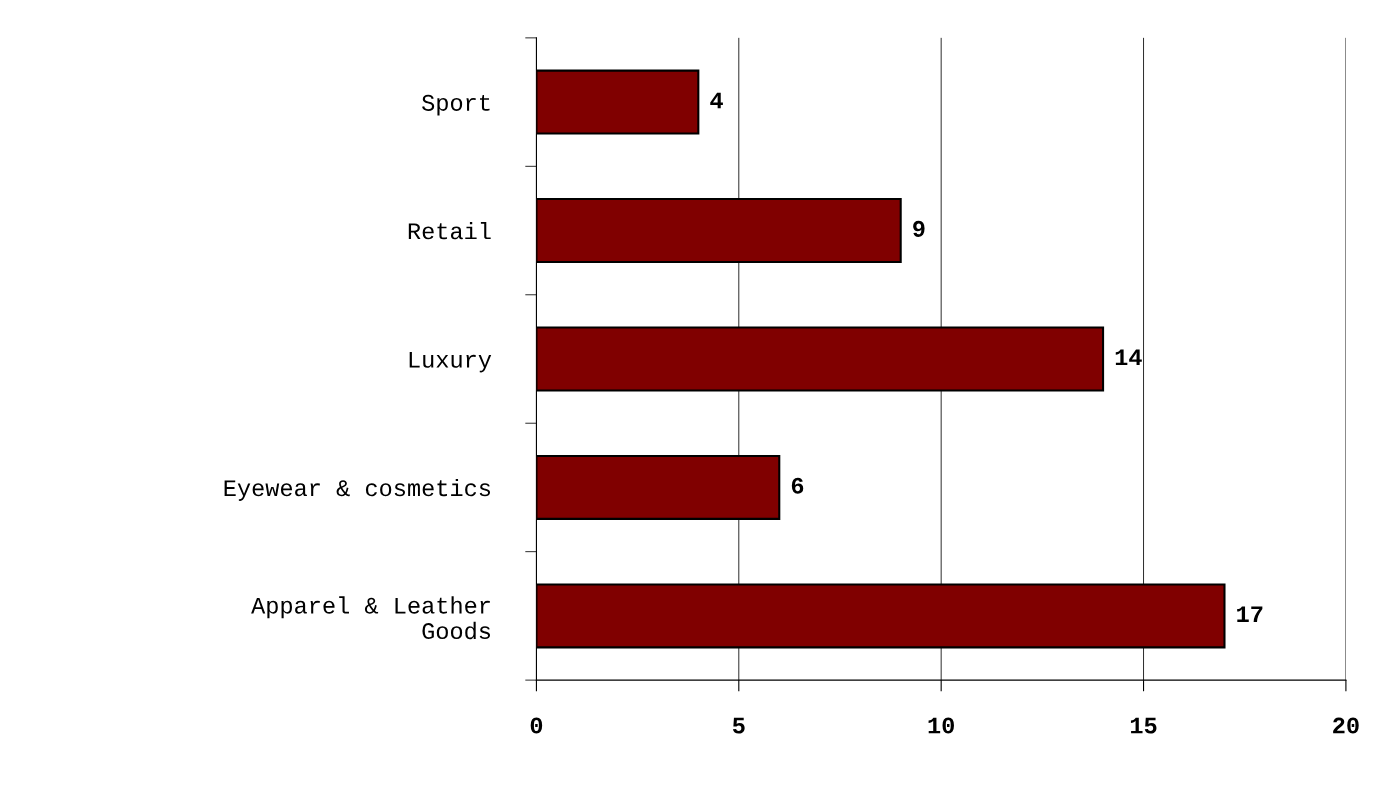 The image size is (1379, 789). What do you see at coordinates (1250, 614) in the screenshot?
I see `data-label: 17` at bounding box center [1250, 614].